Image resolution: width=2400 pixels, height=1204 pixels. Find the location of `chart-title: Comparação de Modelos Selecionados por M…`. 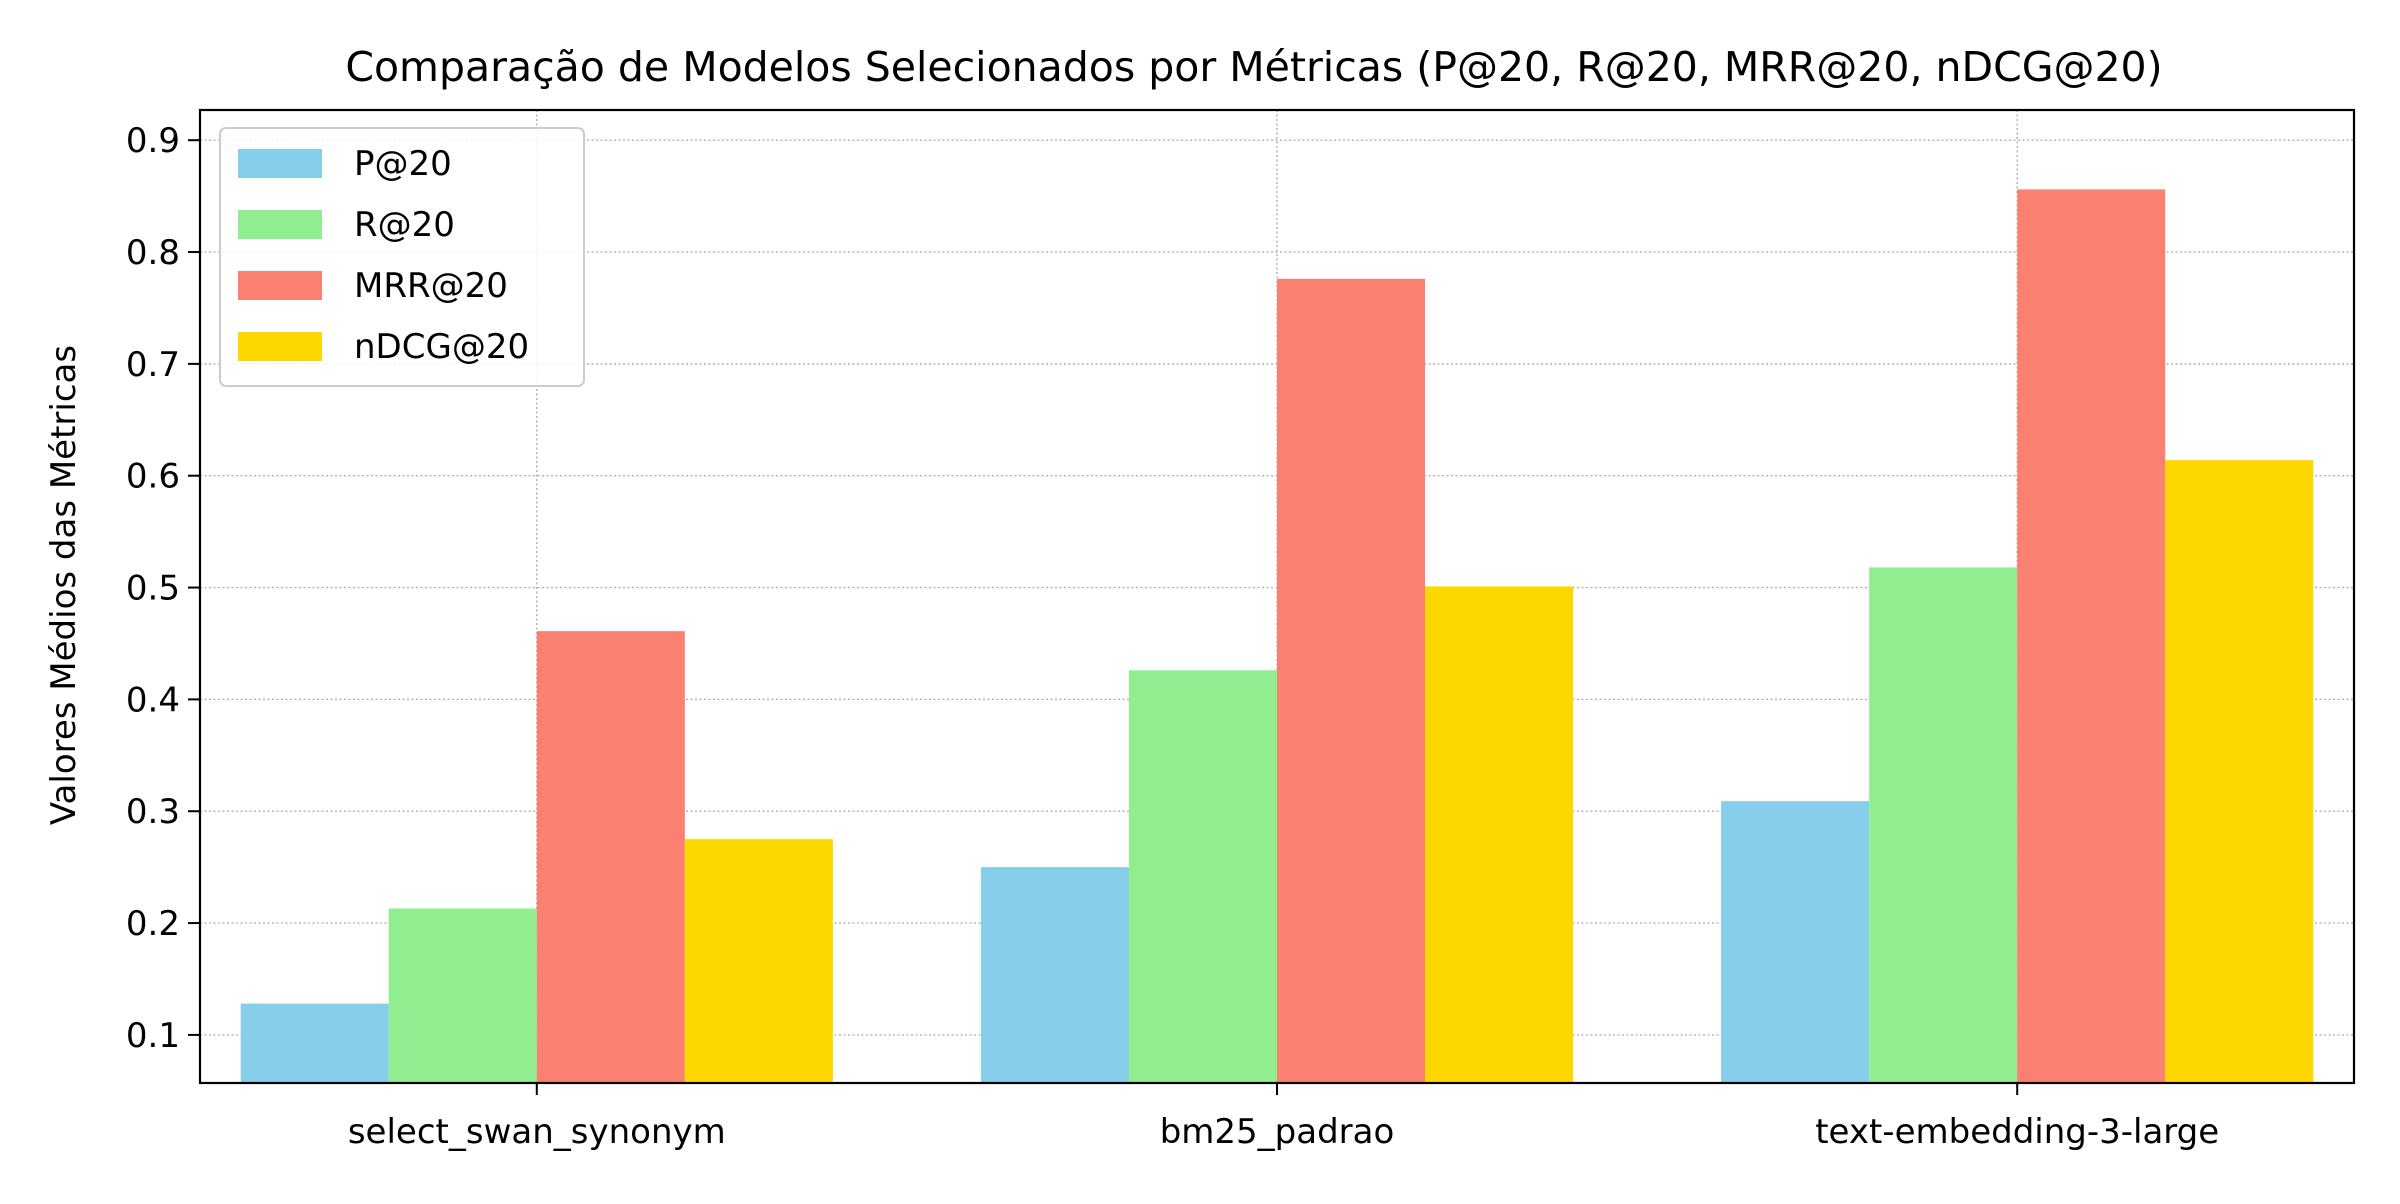

chart-title: Comparação de Modelos Selecionados por M… is located at coordinates (1253, 67).